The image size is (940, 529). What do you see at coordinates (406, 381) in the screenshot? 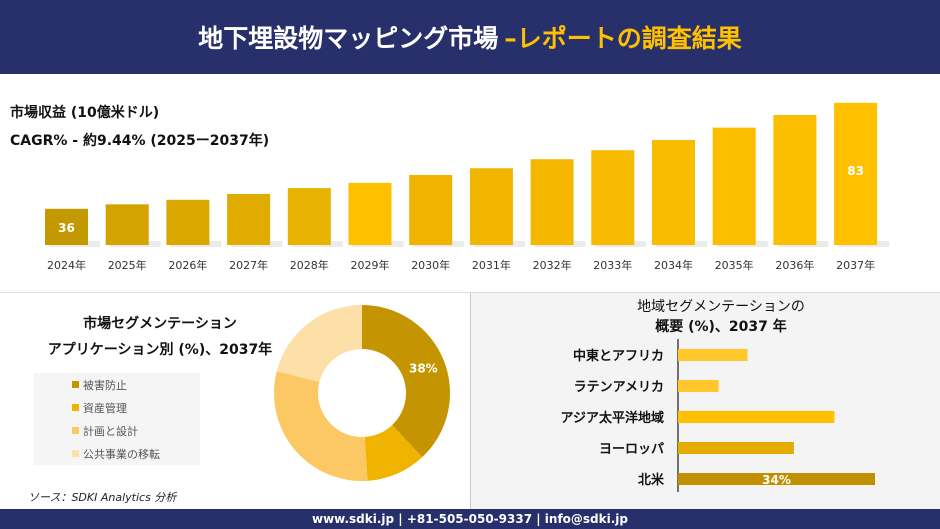
I see `donut-slice-被害防止` at bounding box center [406, 381].